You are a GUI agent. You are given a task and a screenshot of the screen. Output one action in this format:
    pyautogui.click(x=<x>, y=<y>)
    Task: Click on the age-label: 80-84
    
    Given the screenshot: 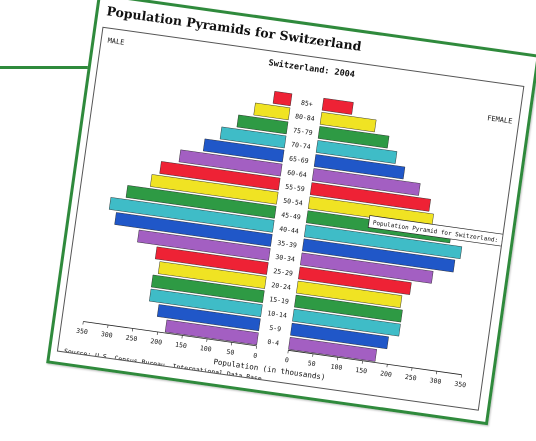 What is the action you would take?
    pyautogui.click(x=305, y=117)
    